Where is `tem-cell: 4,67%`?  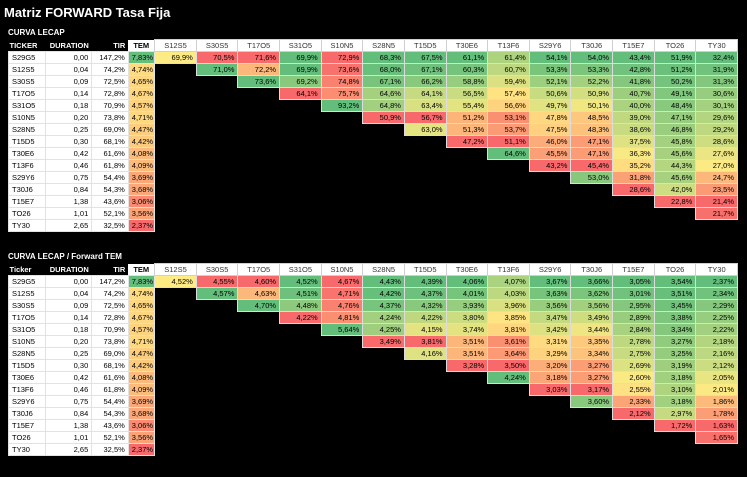
tem-cell: 4,67% is located at coordinates (141, 317).